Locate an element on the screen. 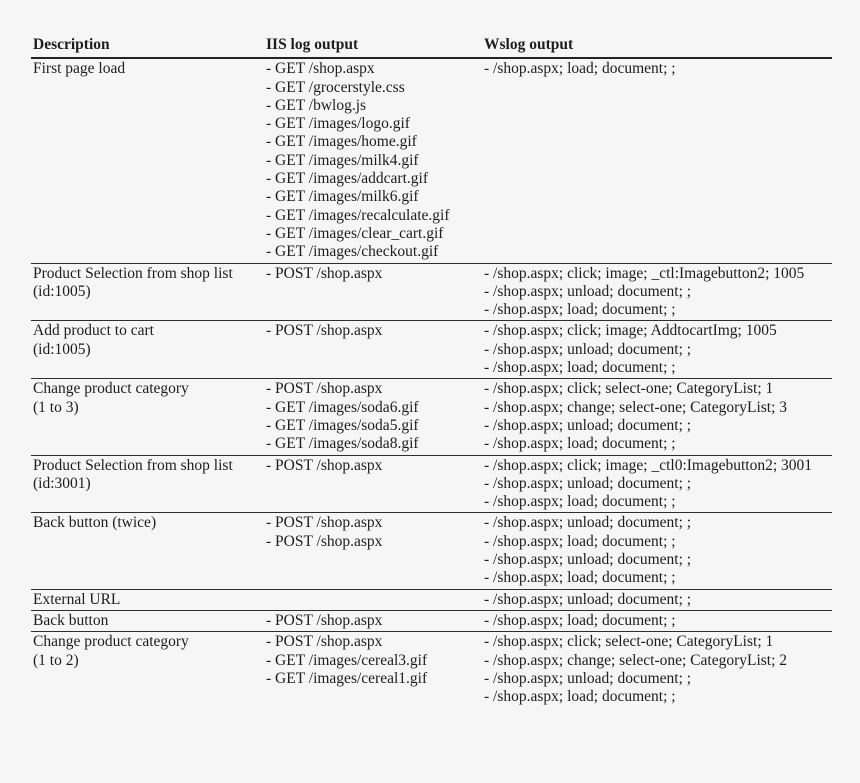 The width and height of the screenshot is (860, 783). table-header: Description IIS log output Wslog output is located at coordinates (431, 48).